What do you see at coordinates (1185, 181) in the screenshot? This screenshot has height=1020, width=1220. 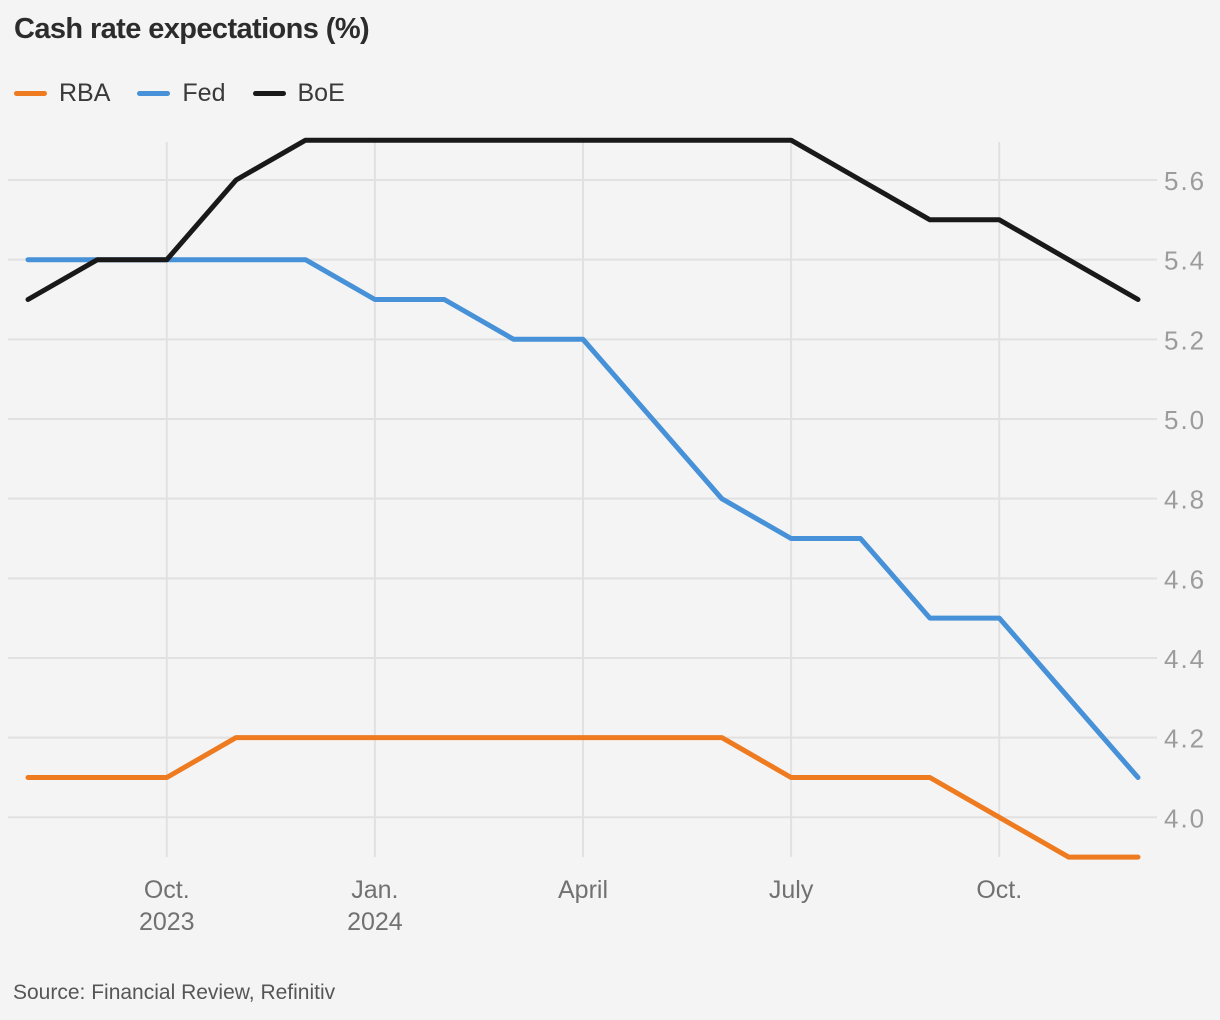 I see `svg-text: 5.6` at bounding box center [1185, 181].